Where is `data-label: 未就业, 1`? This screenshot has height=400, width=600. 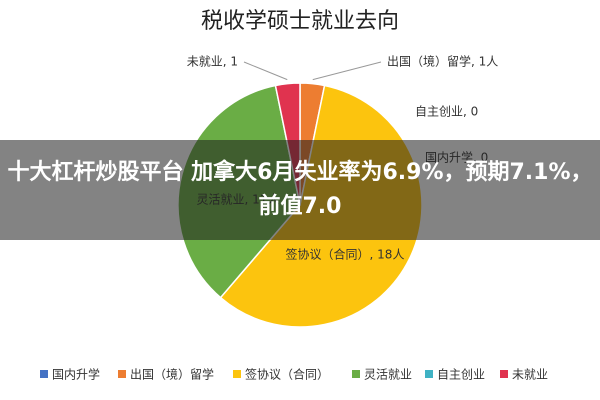 data-label: 未就业, 1 is located at coordinates (212, 62).